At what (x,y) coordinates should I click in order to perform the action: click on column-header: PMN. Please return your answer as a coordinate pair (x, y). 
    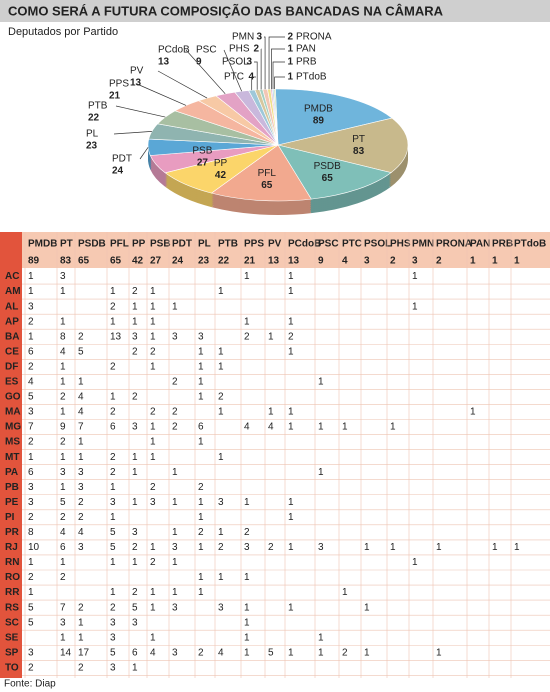
    Looking at the image, I should click on (423, 244).